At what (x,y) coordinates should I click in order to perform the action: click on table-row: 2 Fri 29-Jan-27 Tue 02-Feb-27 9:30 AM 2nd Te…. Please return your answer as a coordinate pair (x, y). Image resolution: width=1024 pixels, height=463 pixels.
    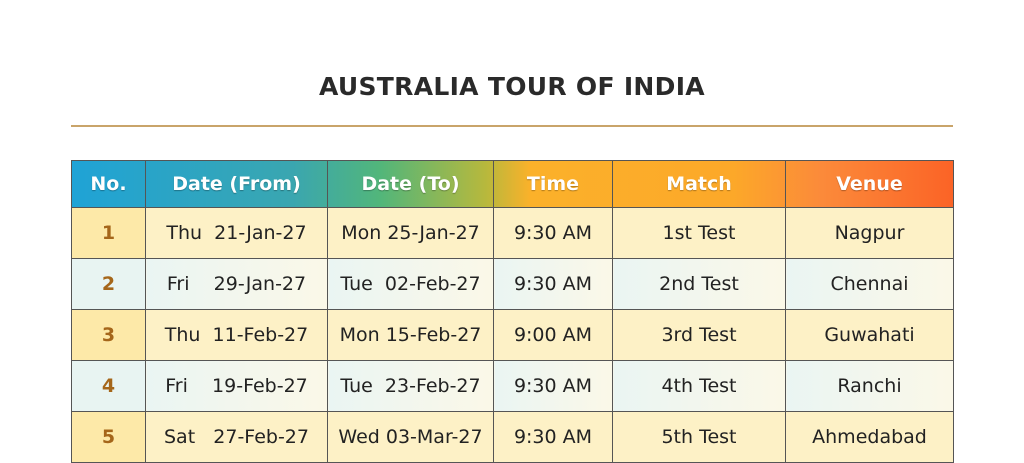
    Looking at the image, I should click on (512, 284).